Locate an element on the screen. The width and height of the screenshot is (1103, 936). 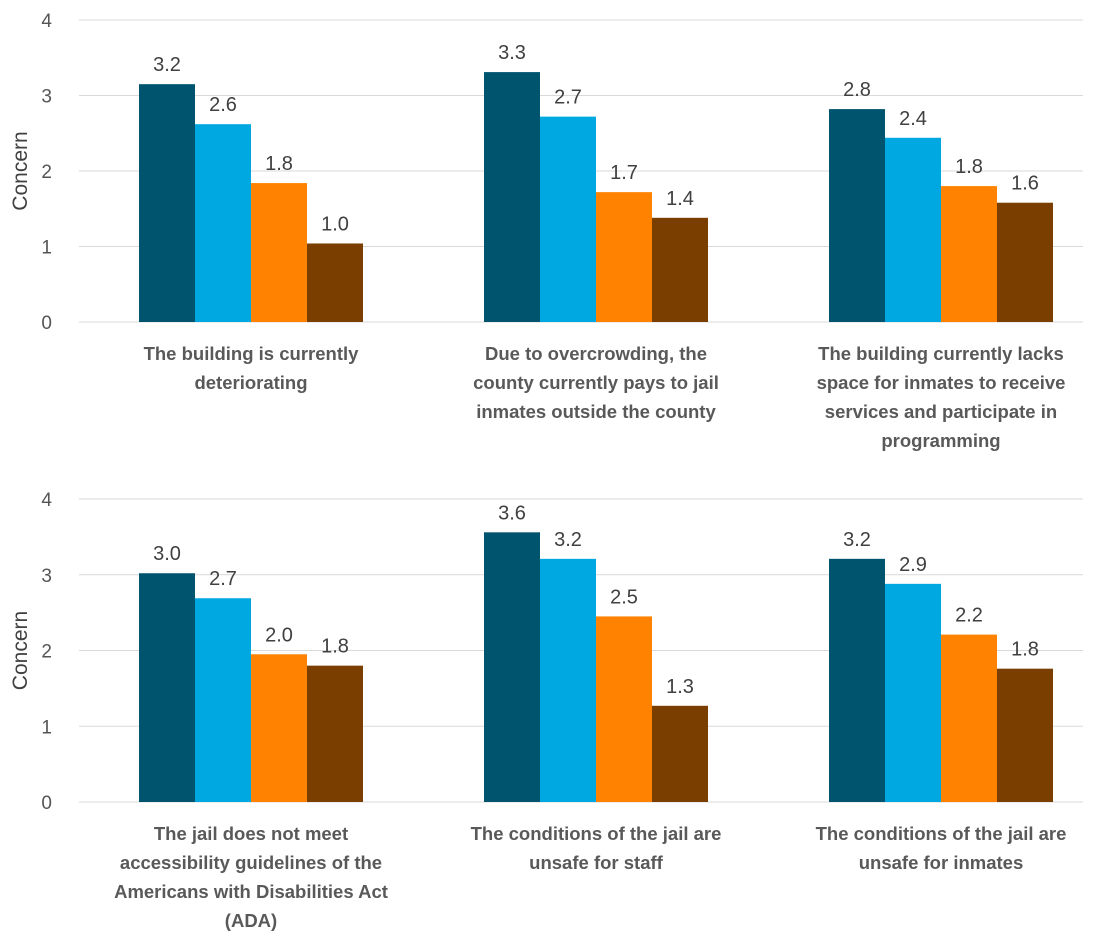
category-label: The building is currently is located at coordinates (252, 353).